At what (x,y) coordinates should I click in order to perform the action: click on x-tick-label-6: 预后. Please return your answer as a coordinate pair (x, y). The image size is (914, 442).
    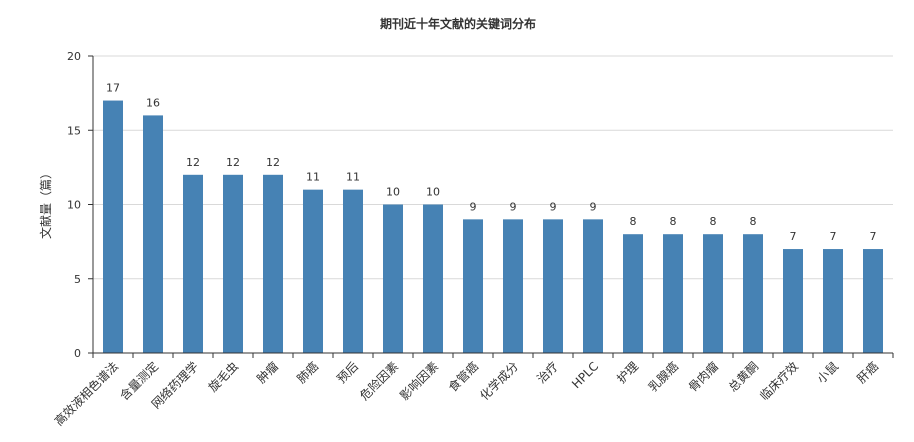
    Looking at the image, I should click on (347, 372).